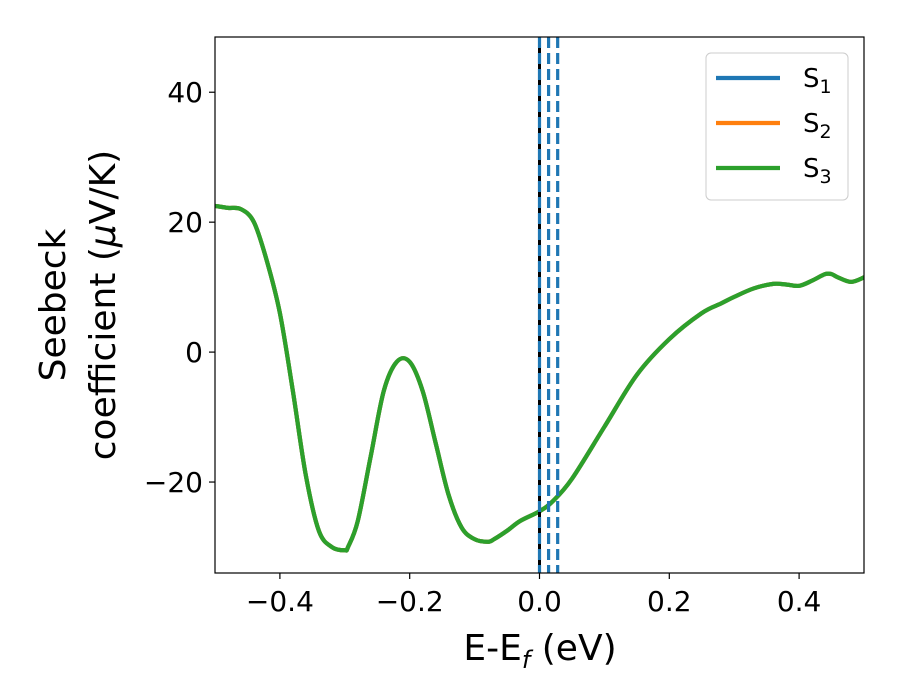  I want to click on y-axis: −20 0 20 40, so click(179, 287).